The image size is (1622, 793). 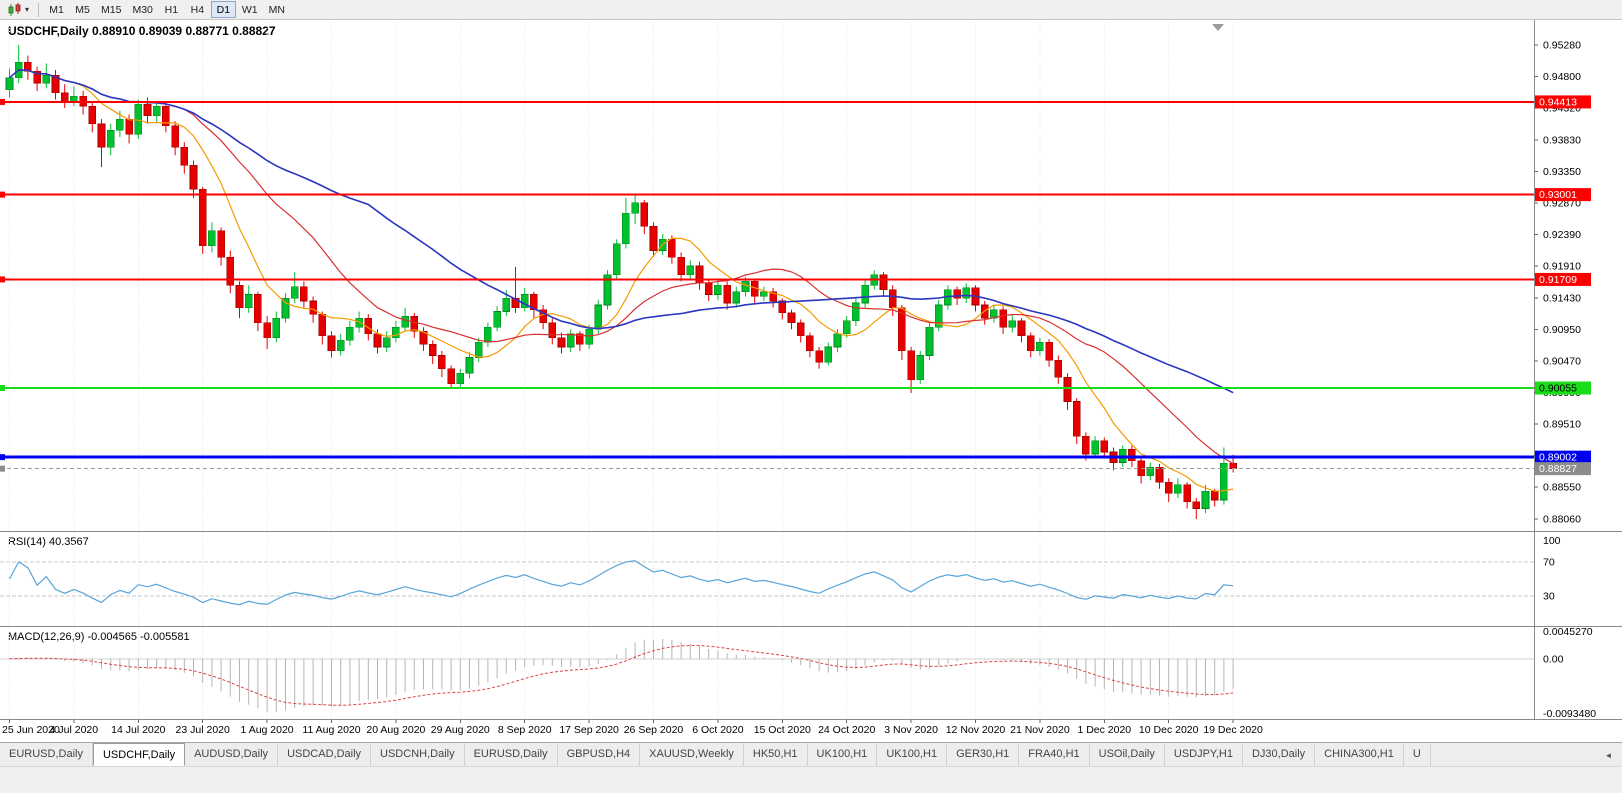 What do you see at coordinates (2, 101) in the screenshot?
I see `level-left-marker` at bounding box center [2, 101].